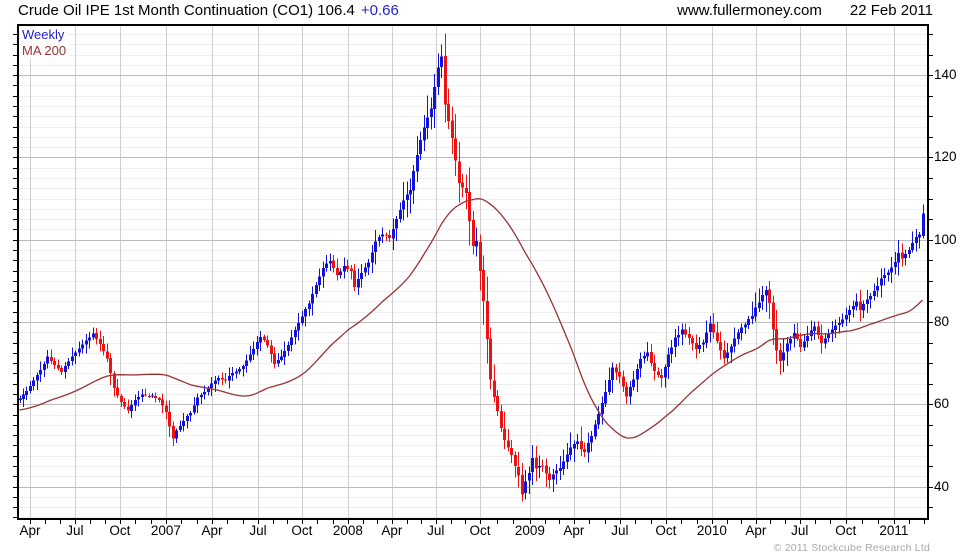 This screenshot has width=980, height=560. I want to click on chart-legend: Weekly MA 200, so click(45, 43).